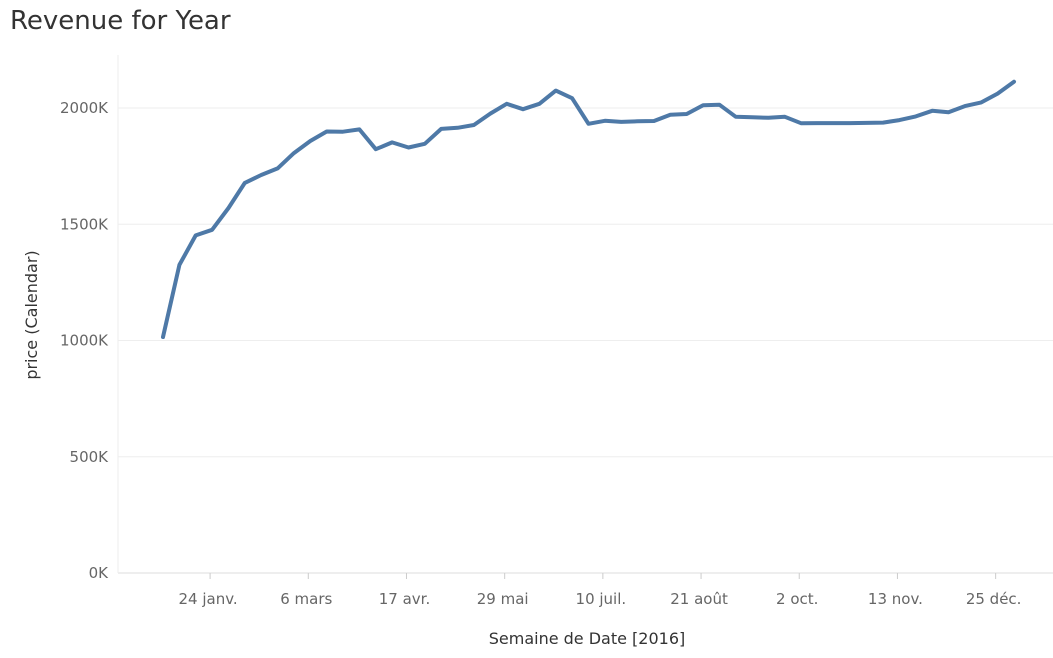 This screenshot has height=658, width=1053. I want to click on y-tick-label: 500K, so click(90, 457).